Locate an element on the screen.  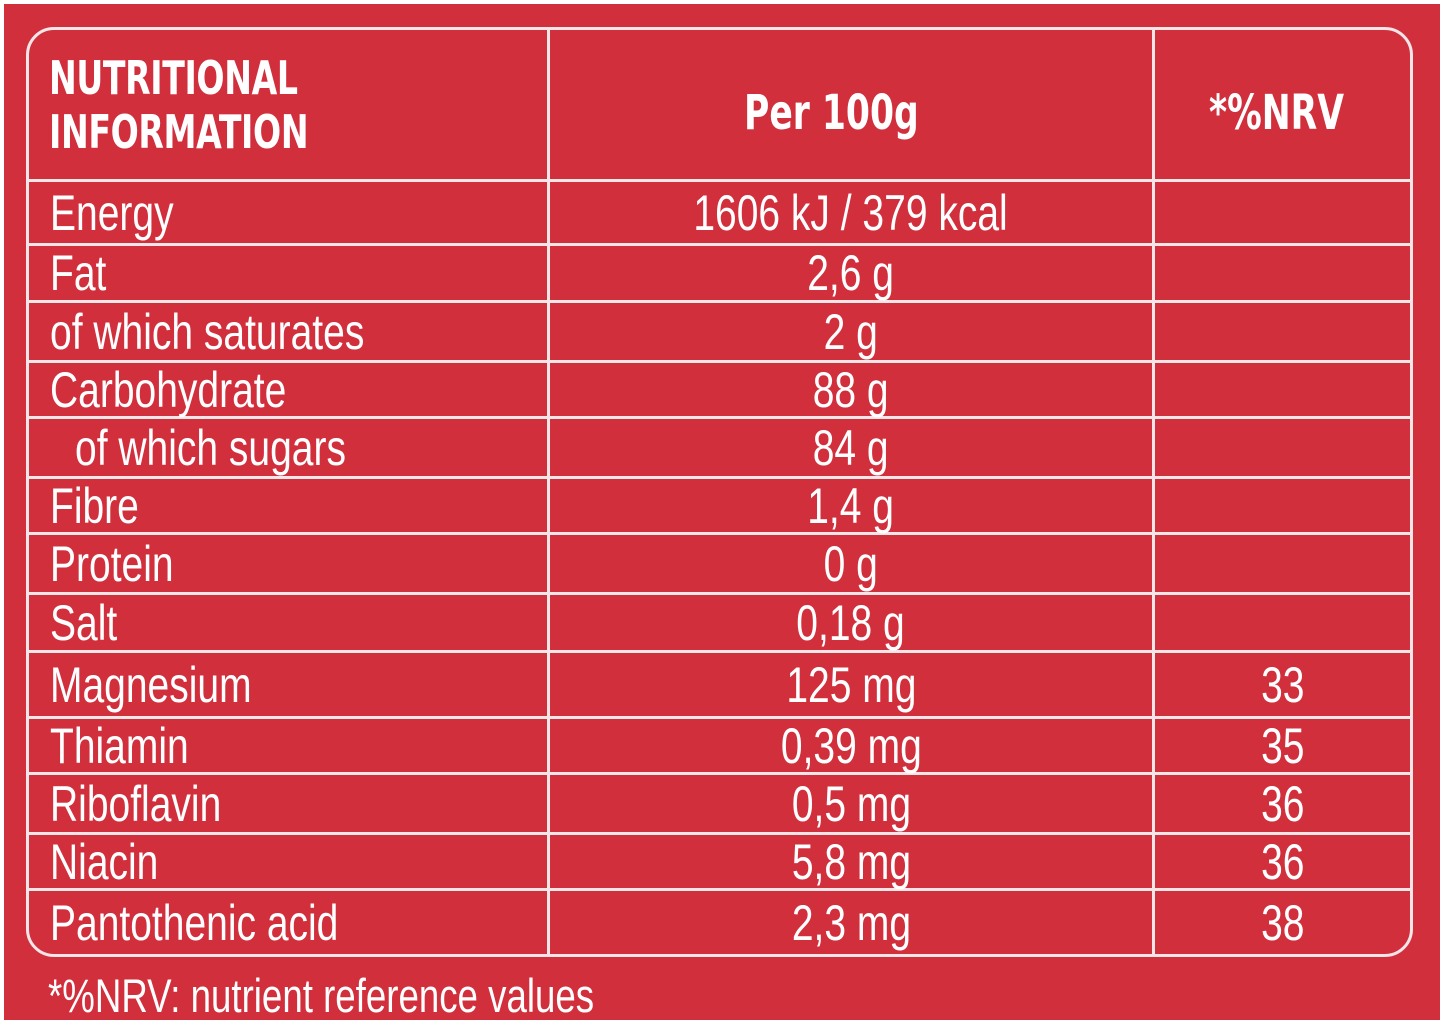
nutrient-nrv: 35 is located at coordinates (1282, 745).